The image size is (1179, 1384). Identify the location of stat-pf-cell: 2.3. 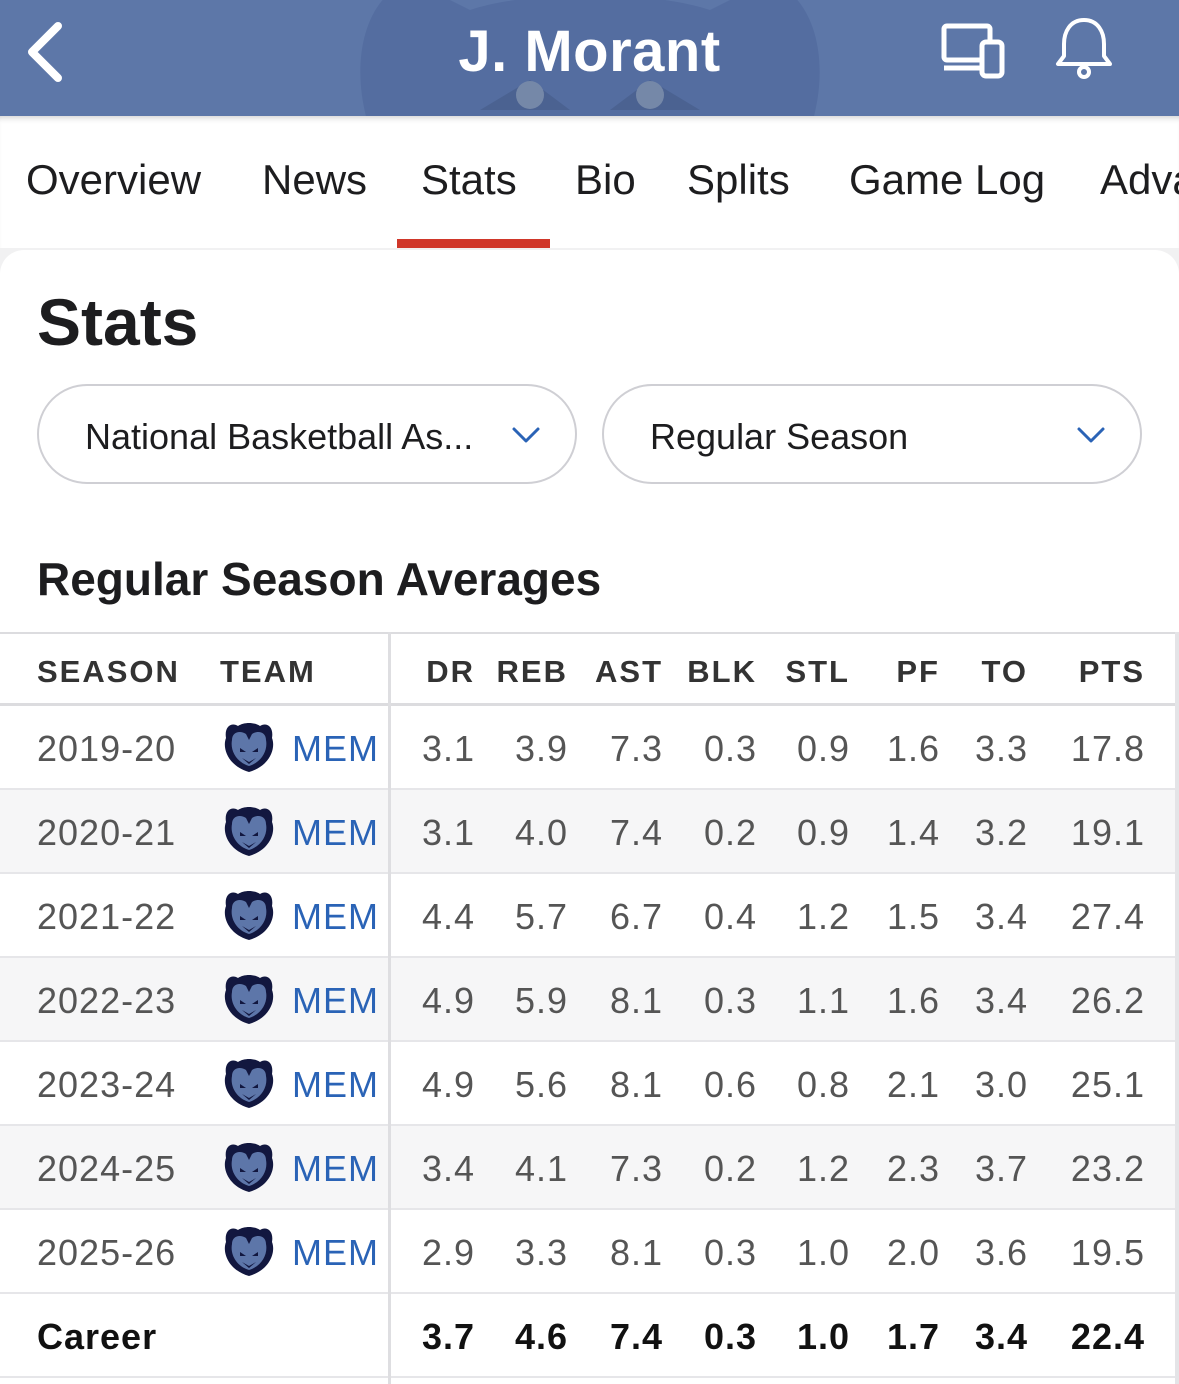
(913, 1168).